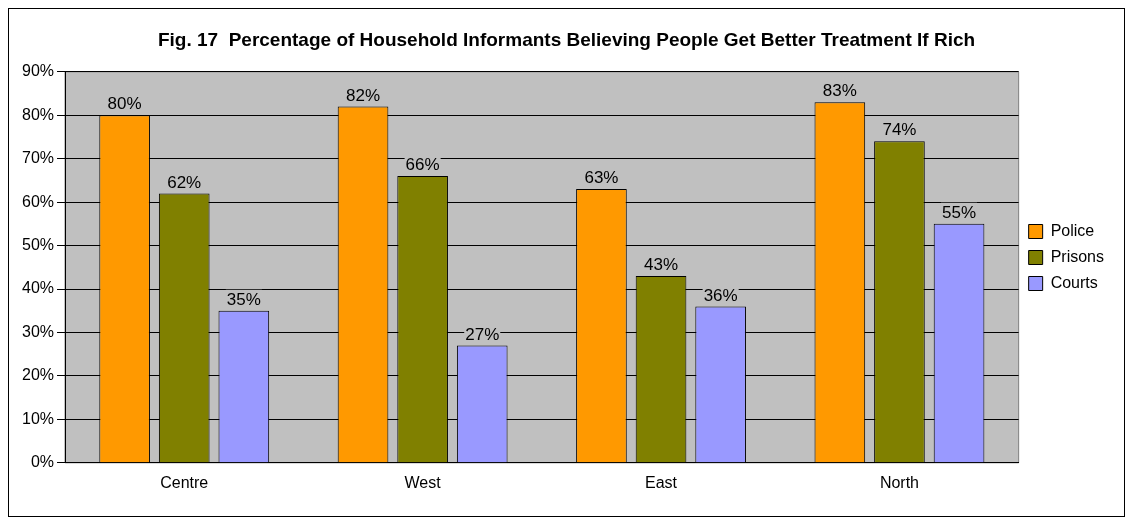 The width and height of the screenshot is (1133, 525). I want to click on y-tick-label: 90%, so click(38, 71).